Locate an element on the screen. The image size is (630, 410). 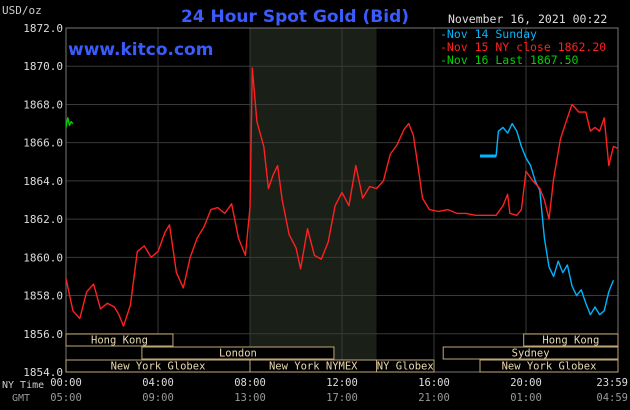
x-tick-label-ny: 00:00 is located at coordinates (66, 383).